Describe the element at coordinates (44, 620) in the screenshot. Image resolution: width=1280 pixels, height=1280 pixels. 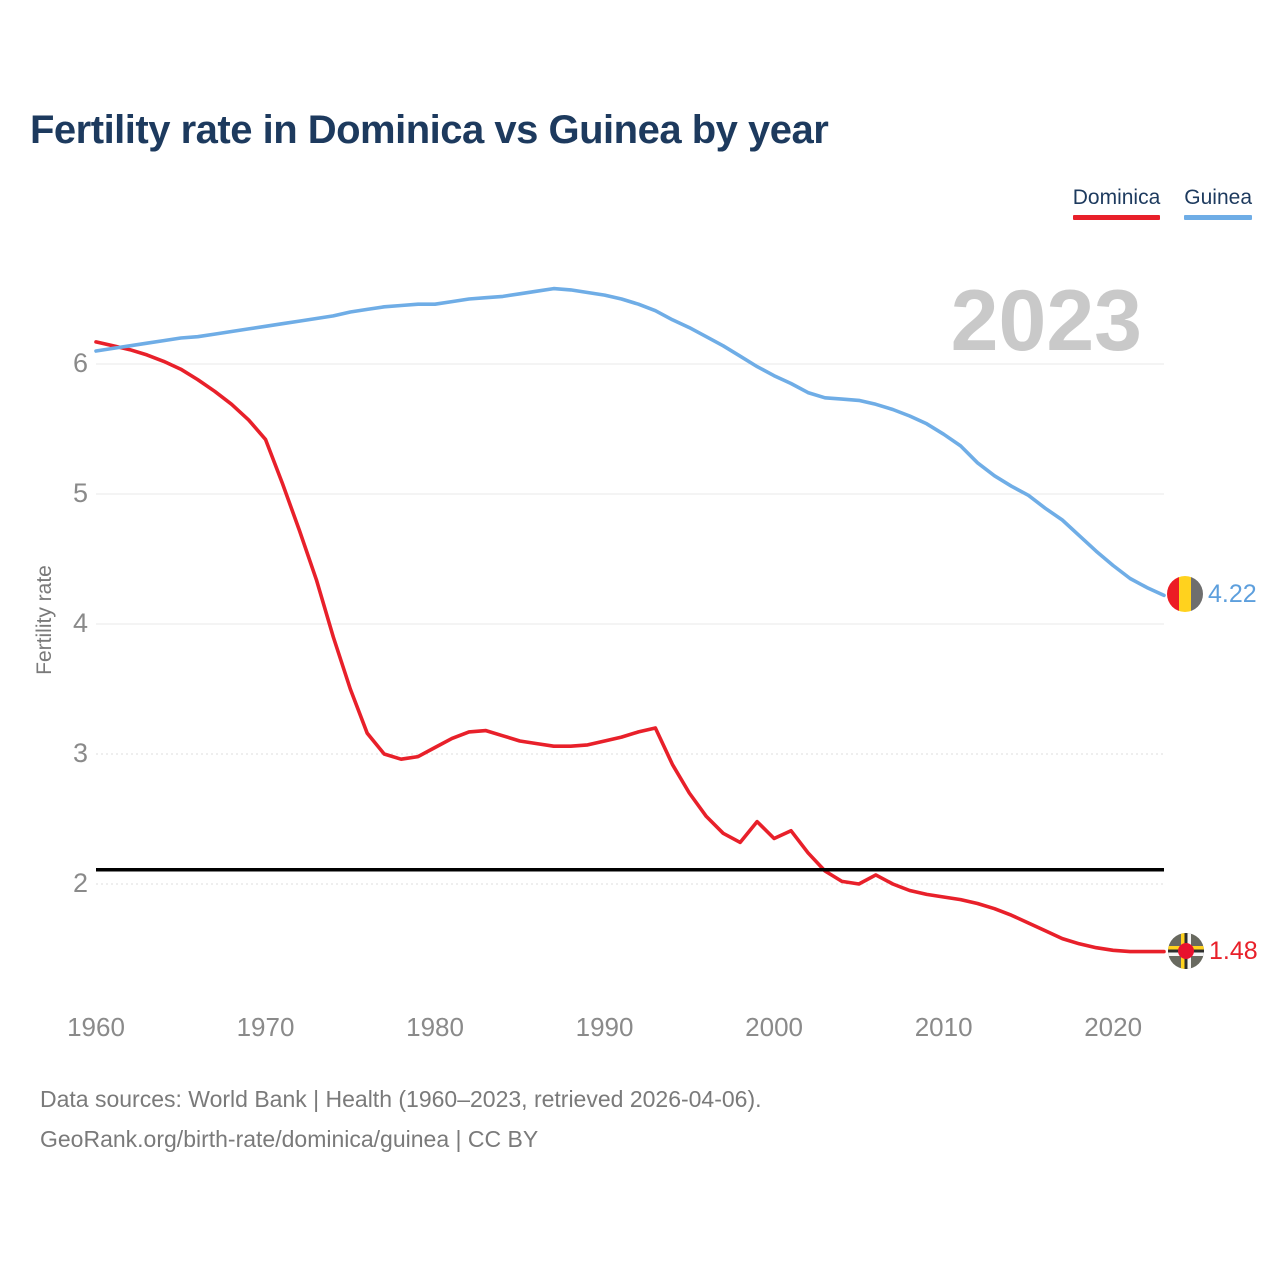
I see `y-axis-label: Fertility rate` at that location.